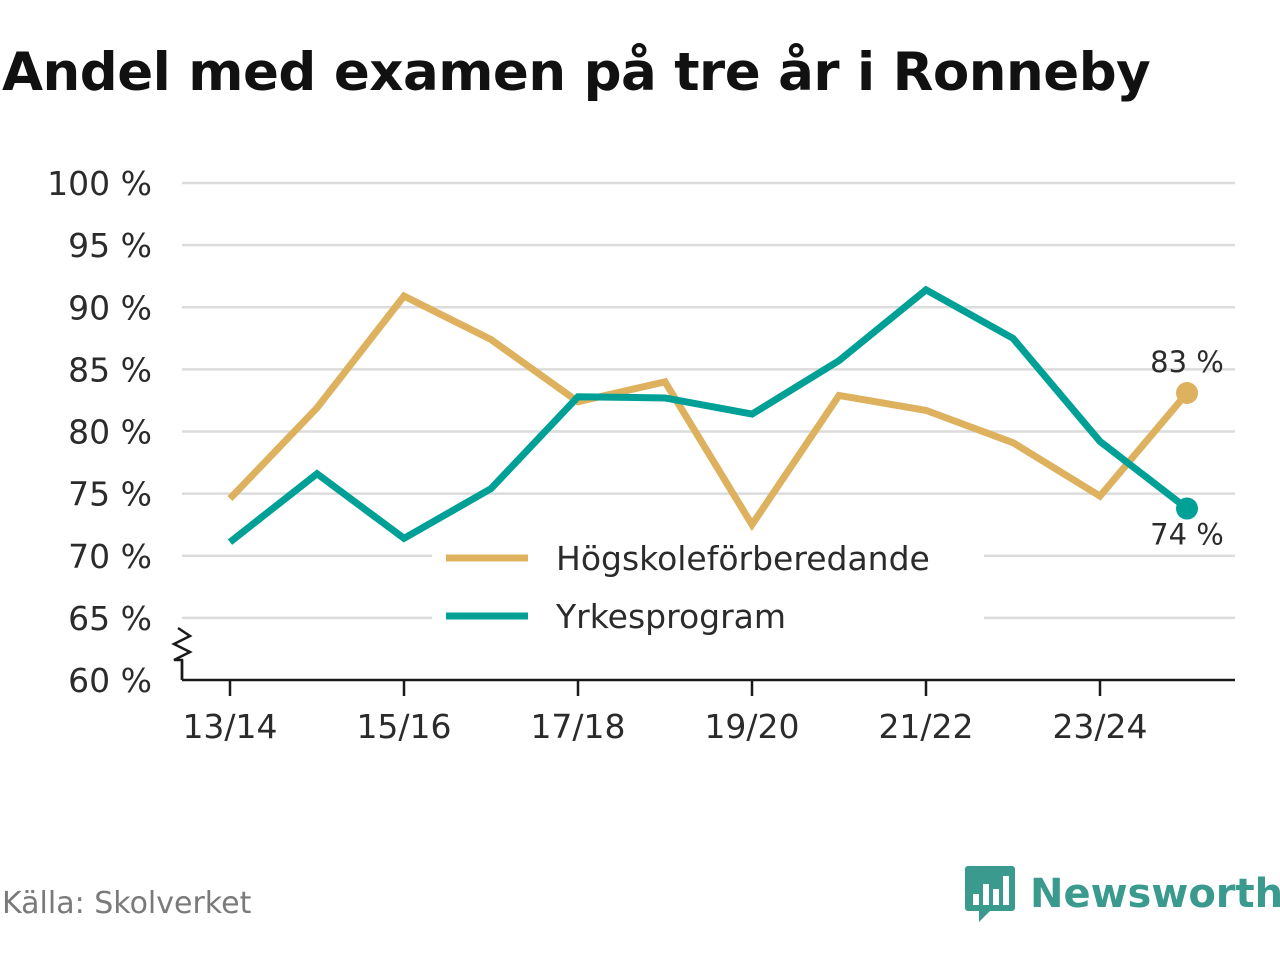  I want to click on end-labels: 83 % 74 %, so click(1187, 448).